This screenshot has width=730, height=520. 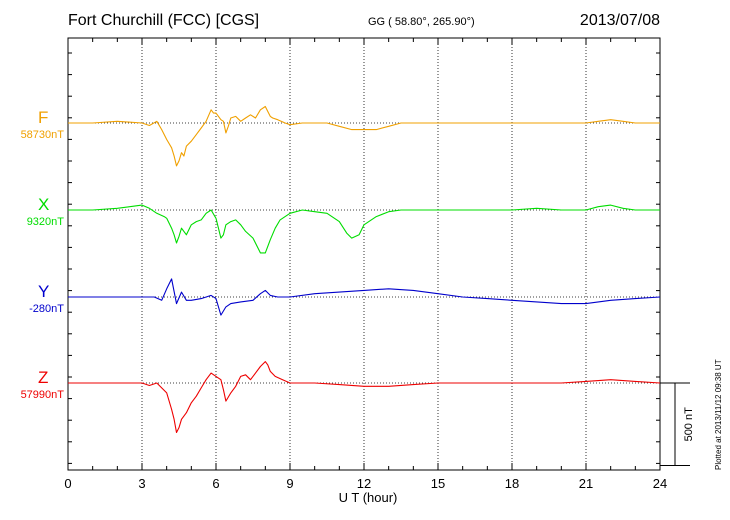 I want to click on channel-label-x: X, so click(x=44, y=204).